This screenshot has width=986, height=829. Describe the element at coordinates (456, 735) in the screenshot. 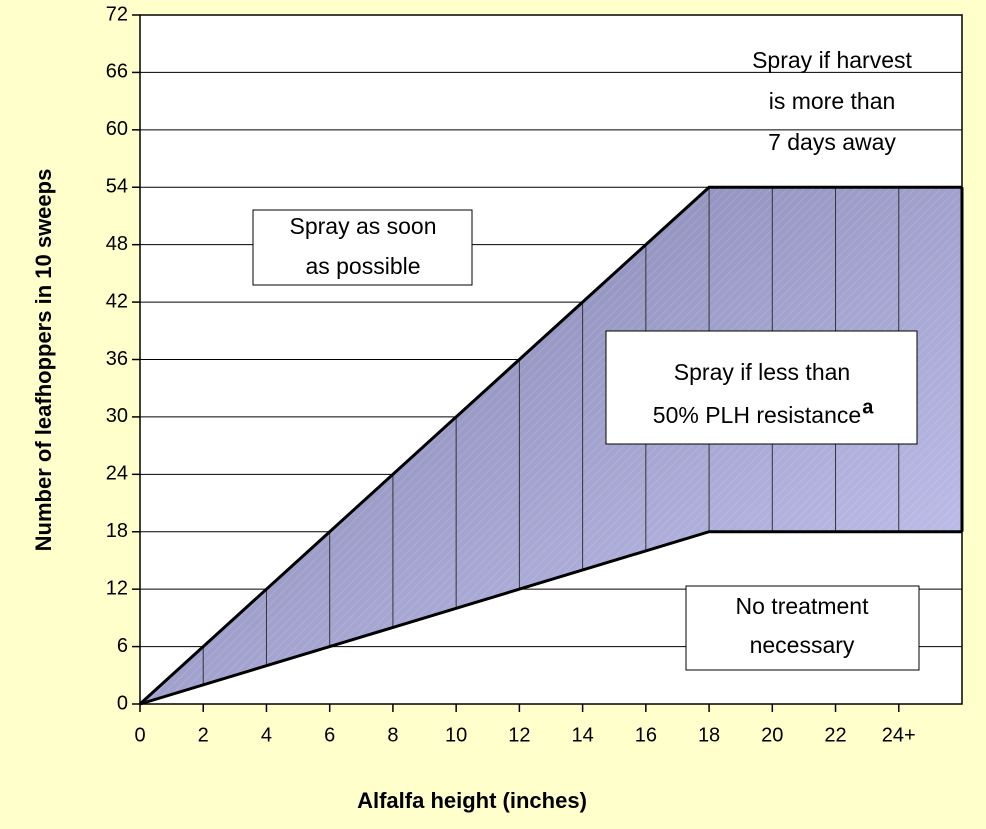

I see `x-tick-label: 10` at that location.